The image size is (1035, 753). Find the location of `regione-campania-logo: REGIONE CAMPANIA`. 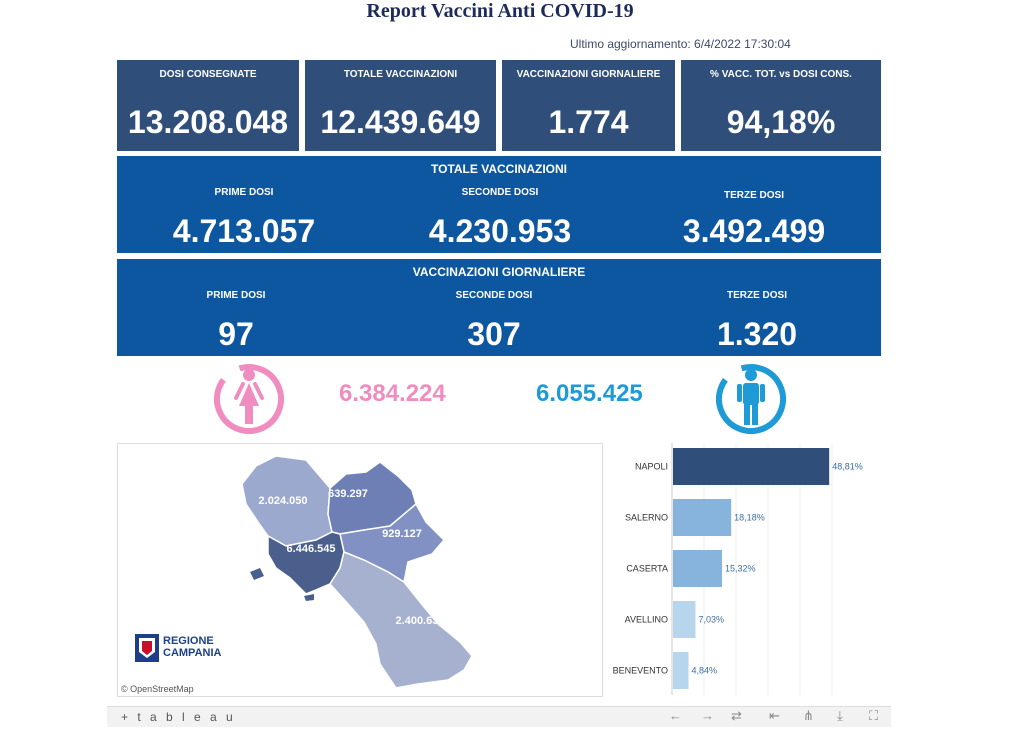

regione-campania-logo: REGIONE CAMPANIA is located at coordinates (178, 648).